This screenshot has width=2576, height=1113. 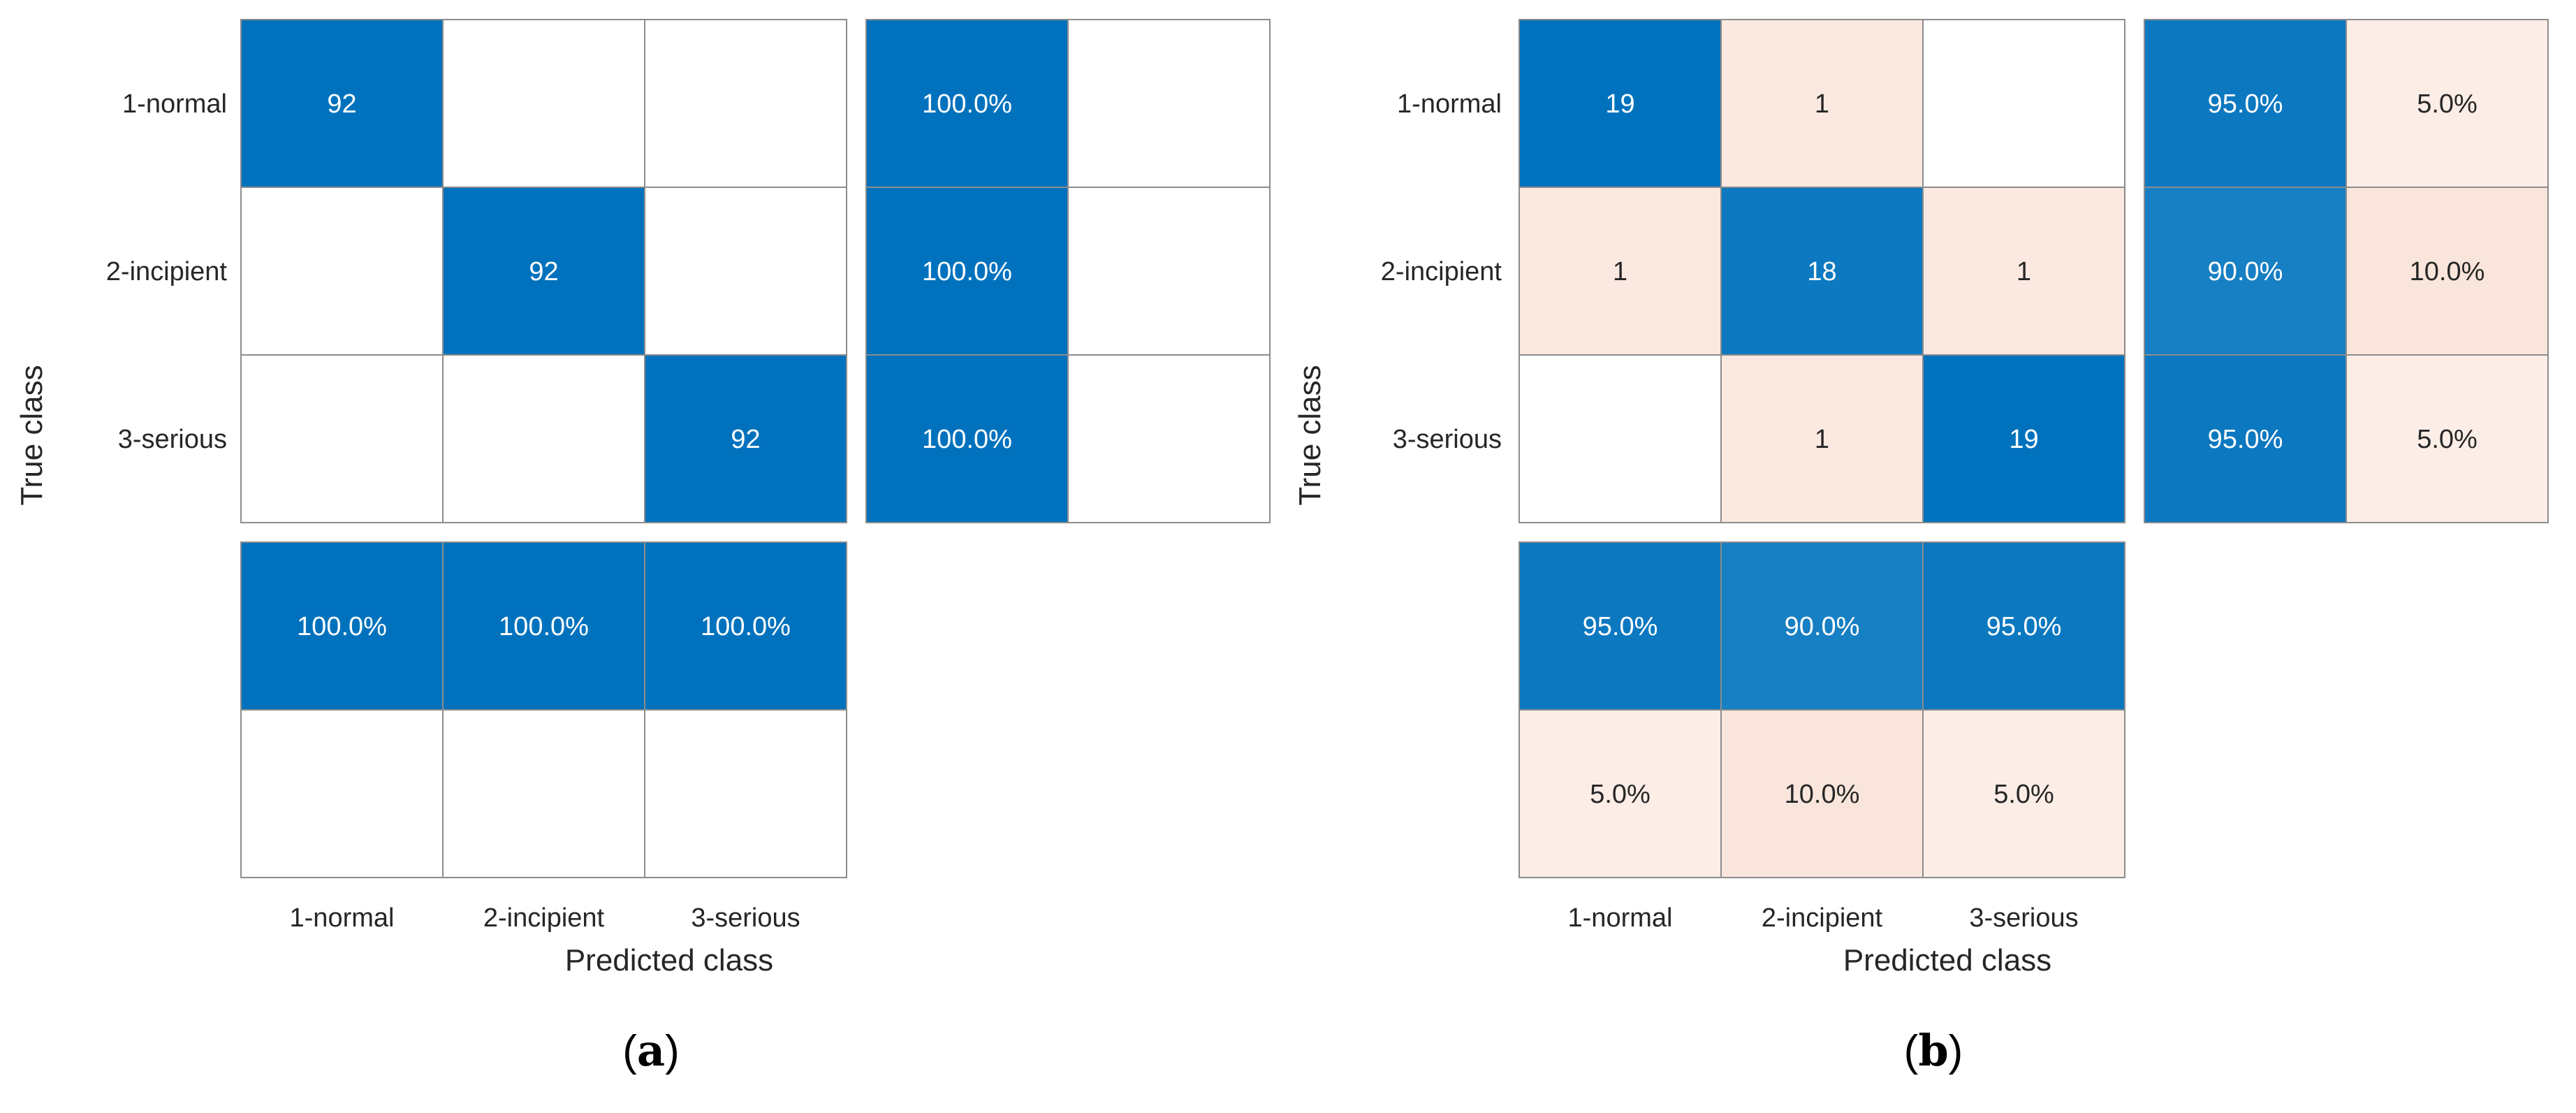 I want to click on col-summary-cell-c2-correct, so click(x=543, y=626).